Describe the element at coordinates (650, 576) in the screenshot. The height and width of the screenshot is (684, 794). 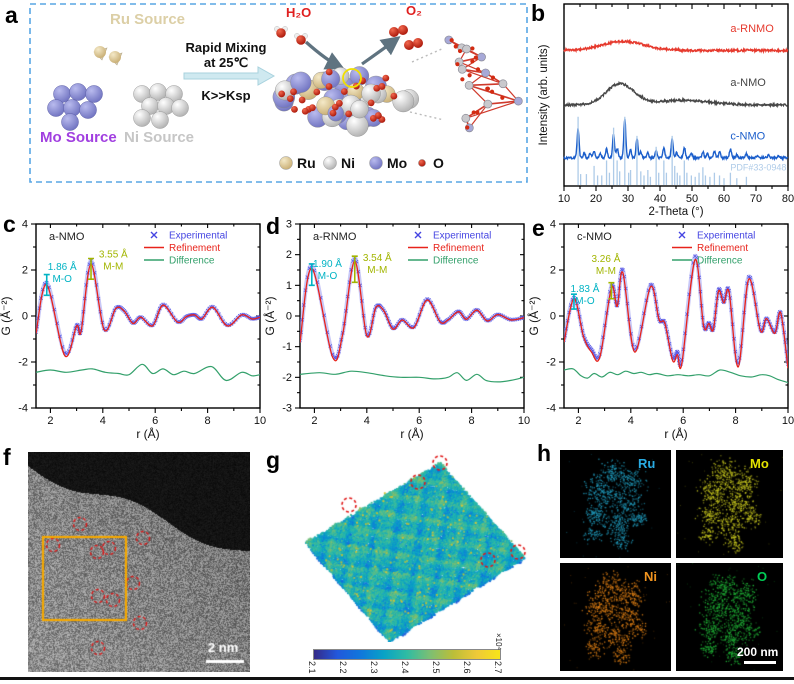
I see `map-label-Ni: Ni` at that location.